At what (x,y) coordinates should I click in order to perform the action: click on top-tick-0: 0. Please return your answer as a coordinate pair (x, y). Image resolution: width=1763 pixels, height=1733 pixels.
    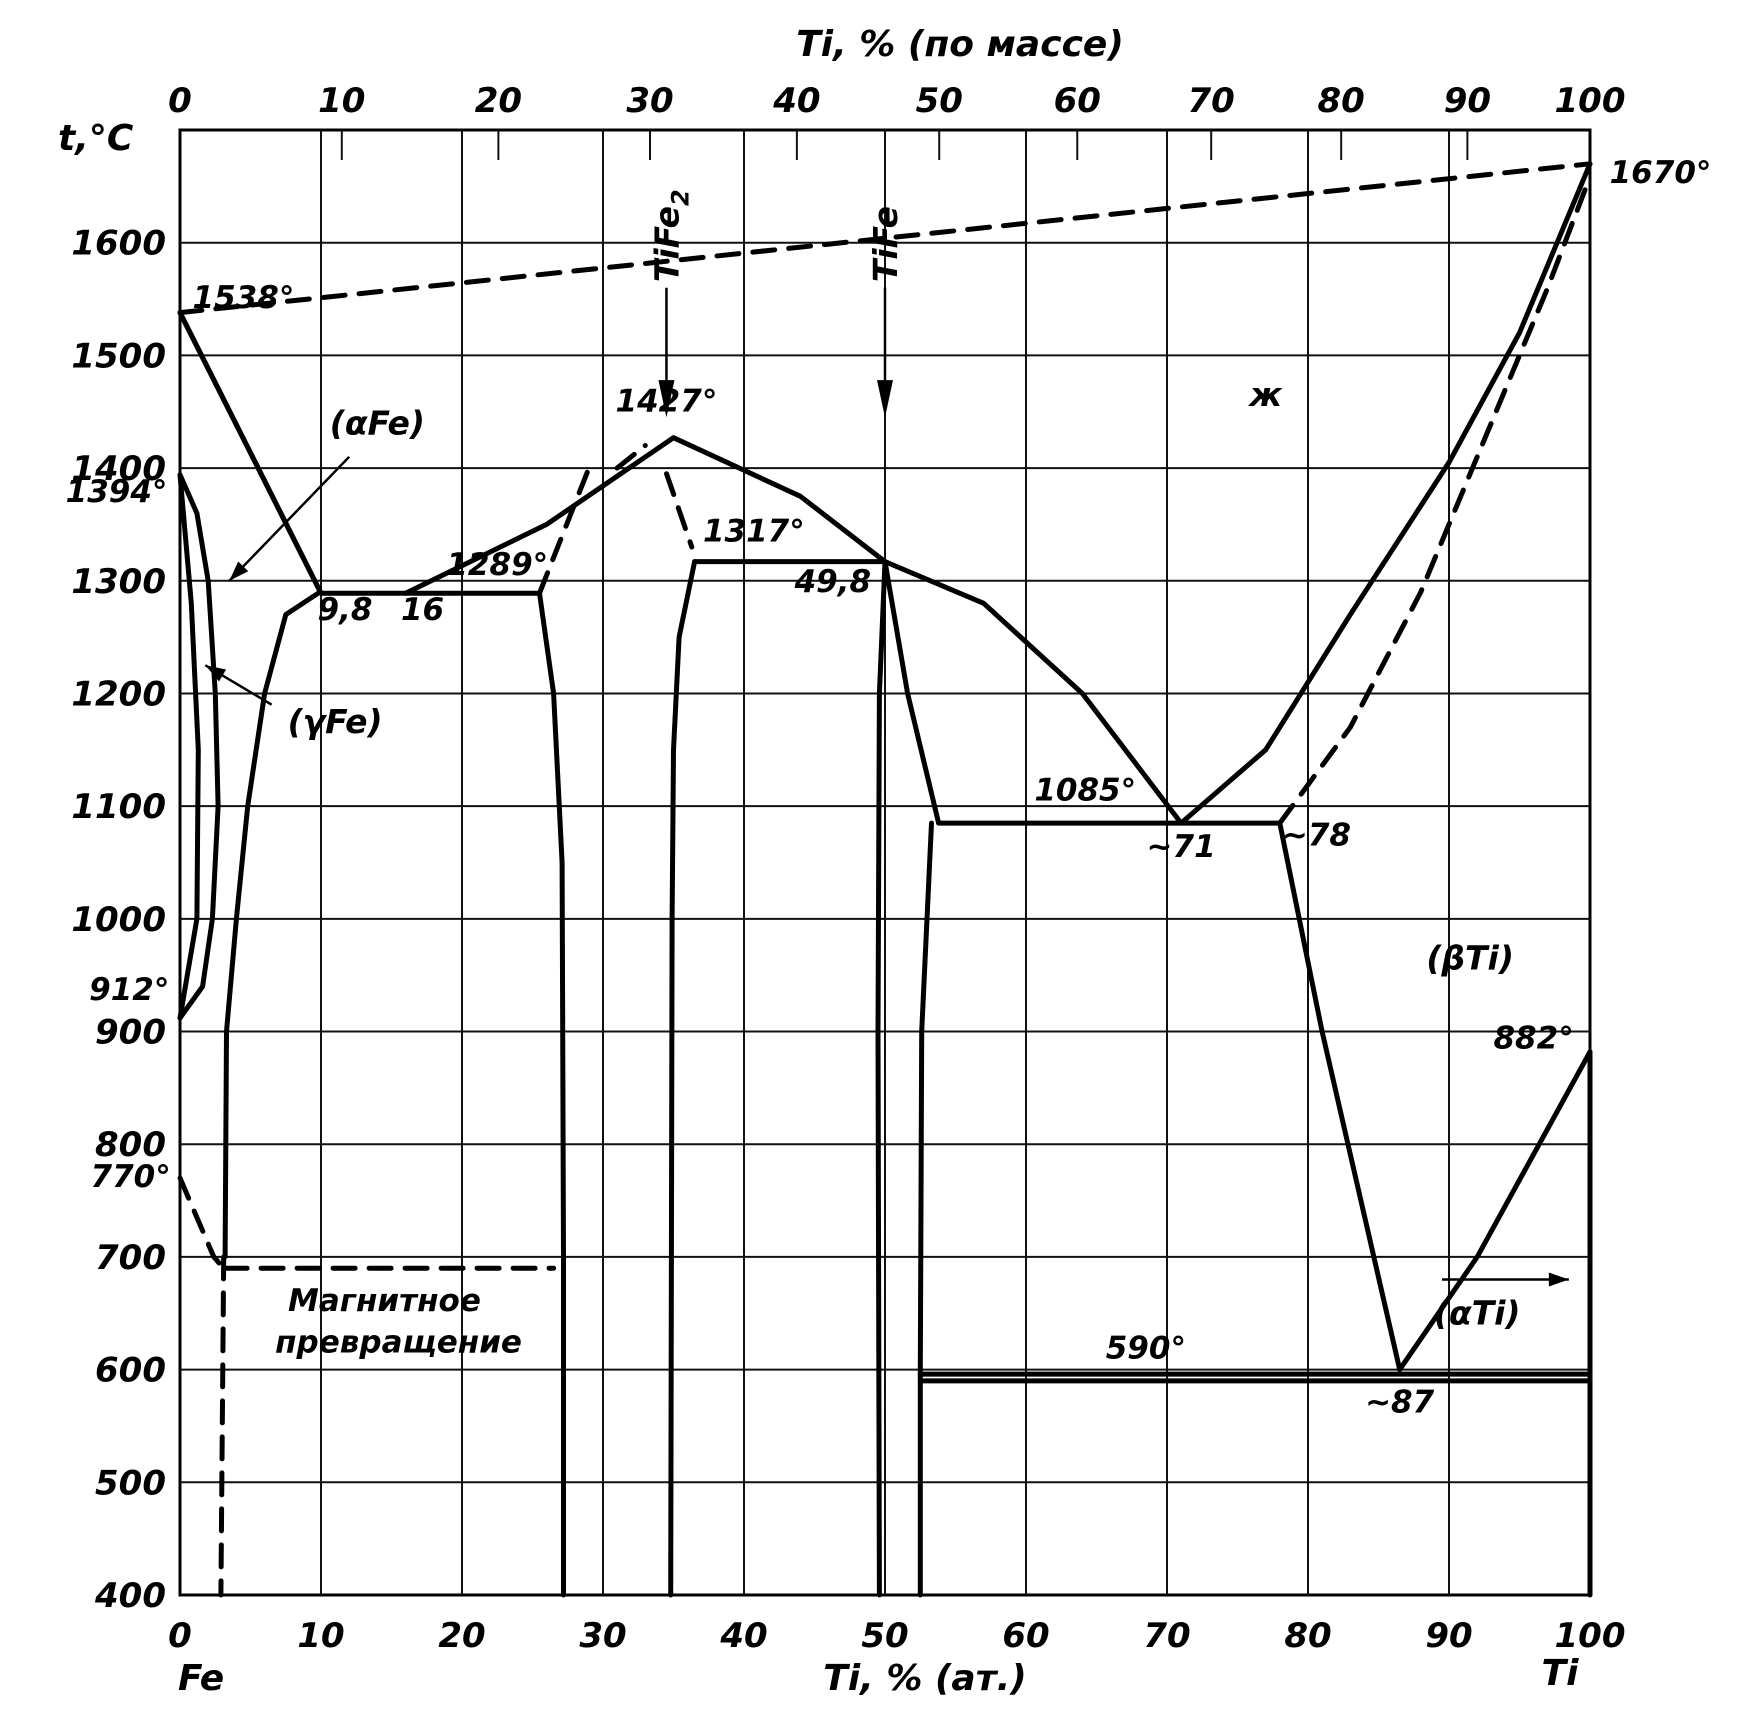
    Looking at the image, I should click on (180, 101).